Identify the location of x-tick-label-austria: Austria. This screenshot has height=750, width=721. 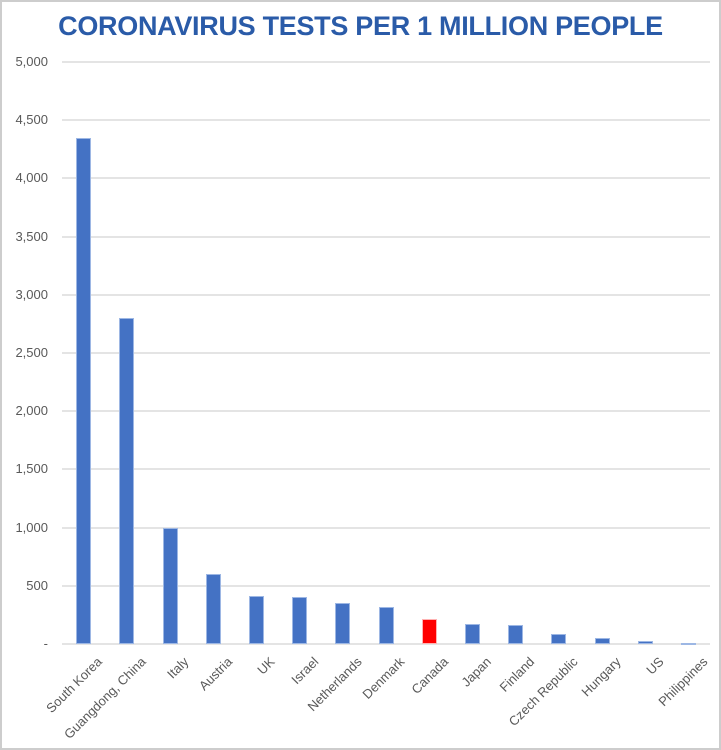
(215, 674).